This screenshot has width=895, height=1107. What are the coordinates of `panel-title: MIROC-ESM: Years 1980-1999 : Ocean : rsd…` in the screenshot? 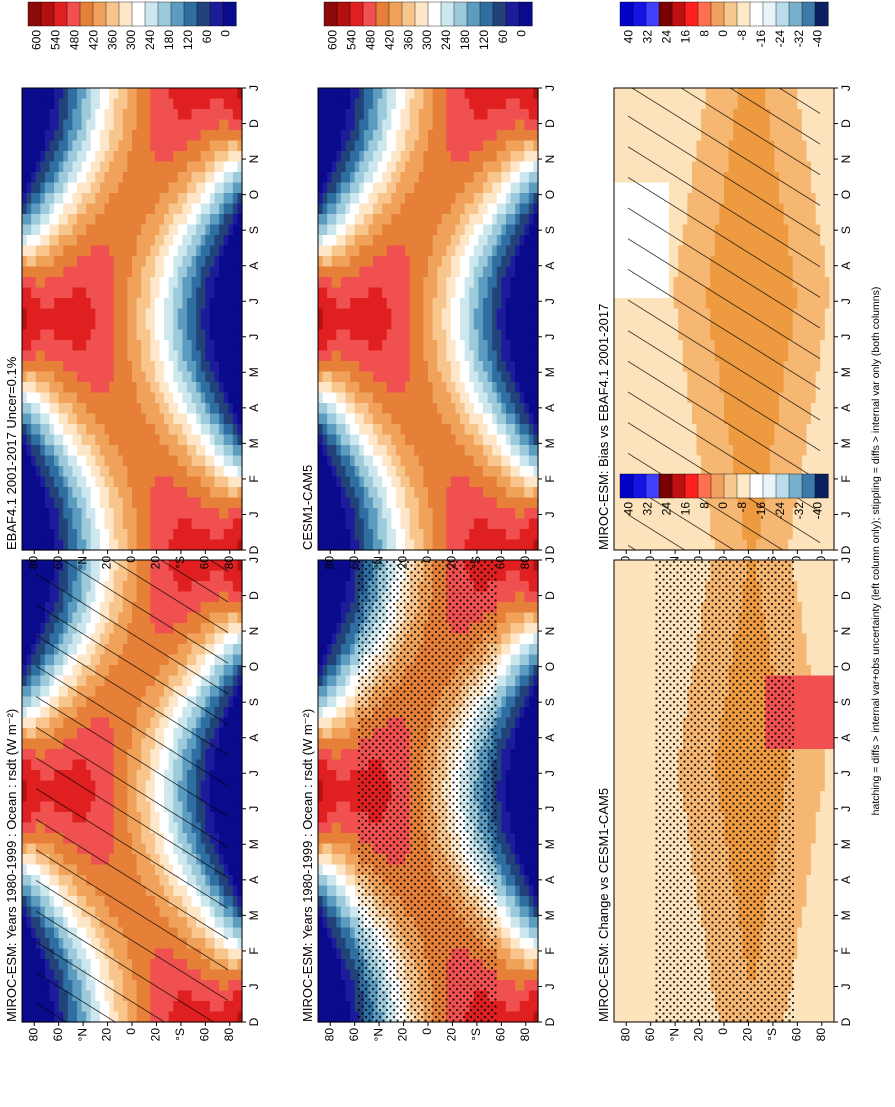 It's located at (11, 865).